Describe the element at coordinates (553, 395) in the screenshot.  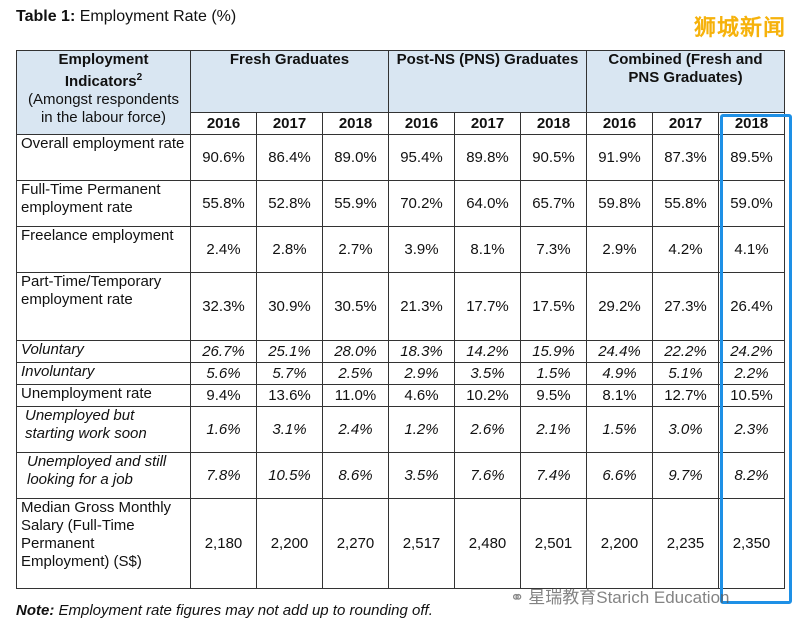
I see `value-cell: 9.5%` at that location.